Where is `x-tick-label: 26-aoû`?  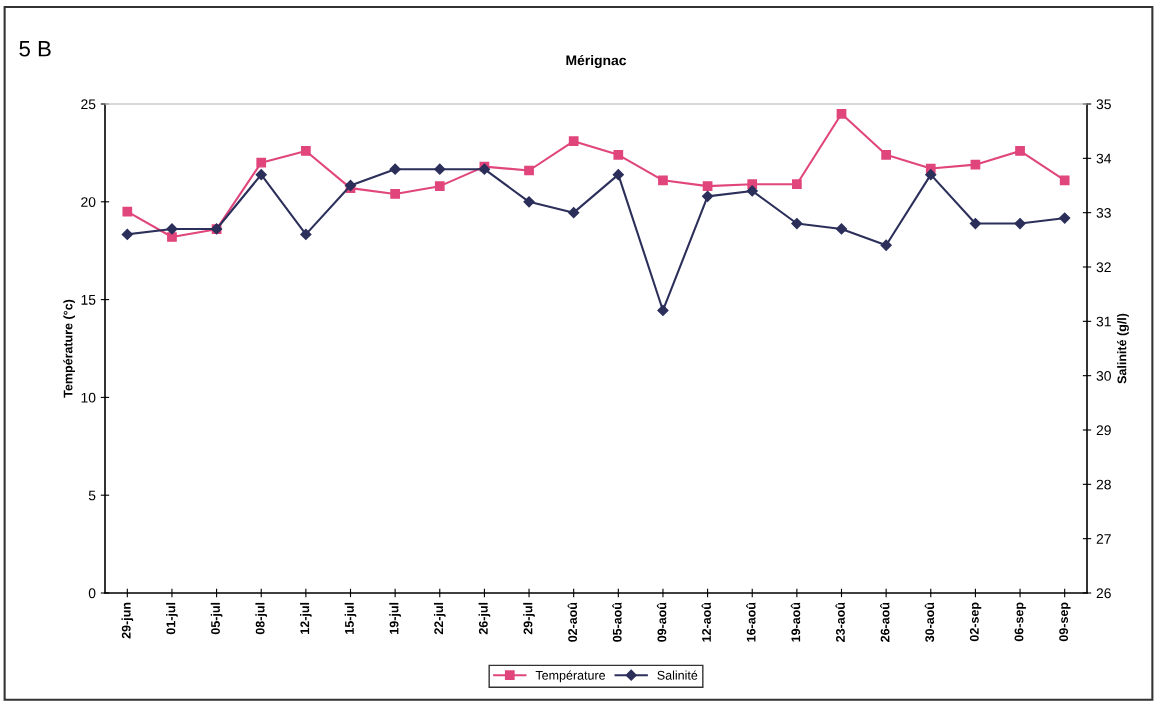 x-tick-label: 26-aoû is located at coordinates (885, 622).